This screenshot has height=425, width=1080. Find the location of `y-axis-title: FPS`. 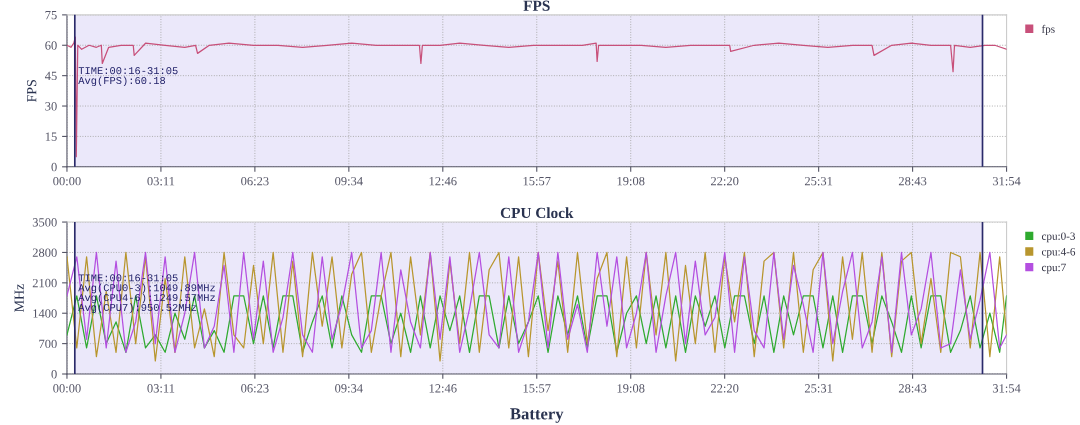

y-axis-title: FPS is located at coordinates (32, 91).